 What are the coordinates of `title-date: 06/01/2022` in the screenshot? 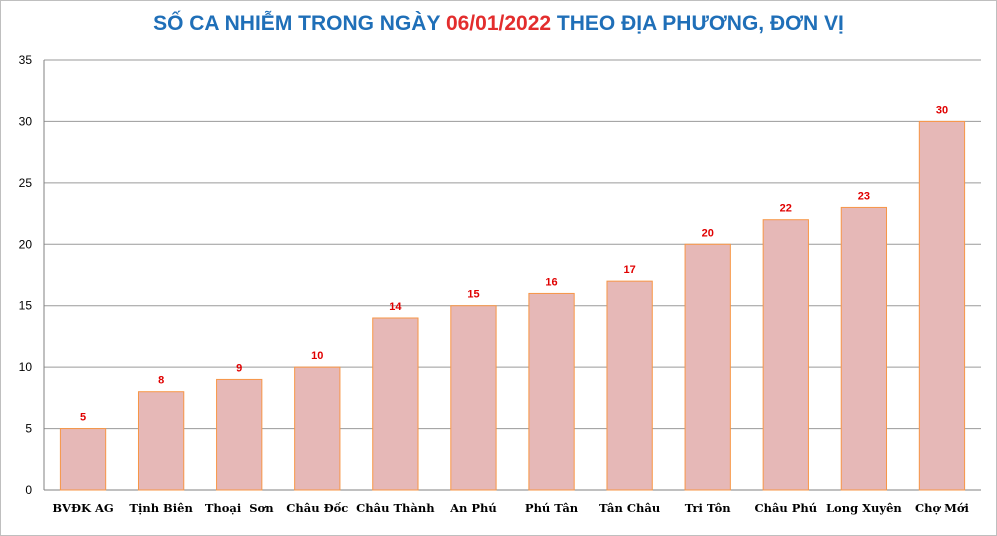 It's located at (498, 23).